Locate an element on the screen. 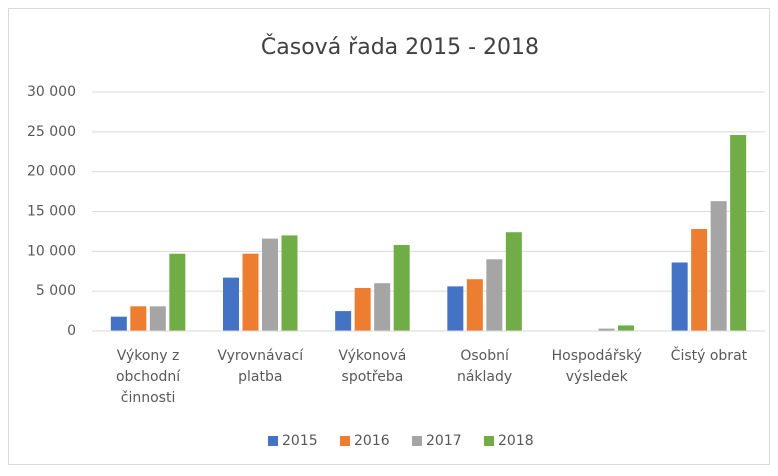  y-tick-label: 0 is located at coordinates (71, 331).